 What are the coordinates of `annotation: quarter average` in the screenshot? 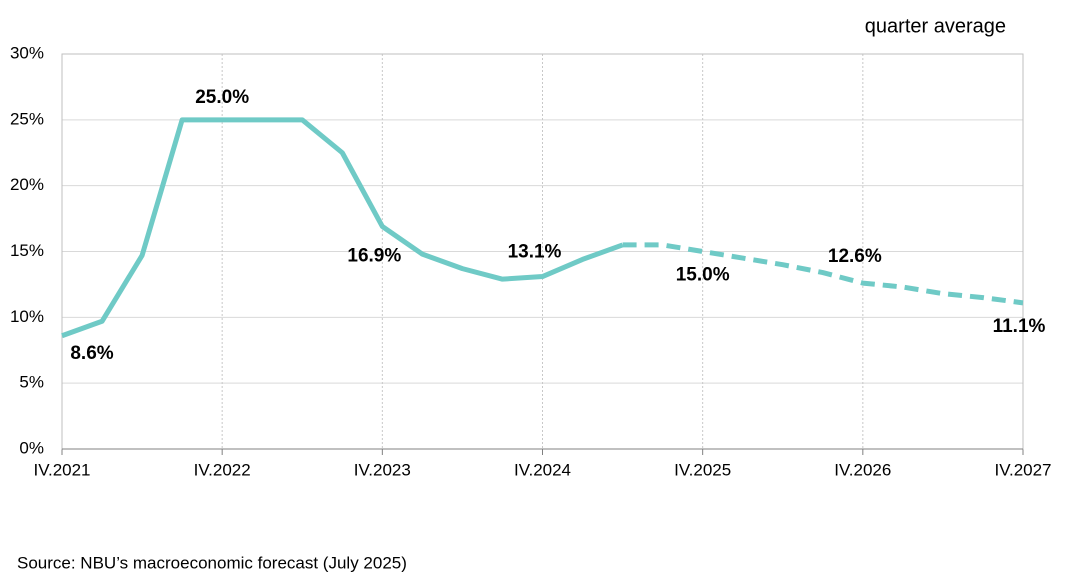 It's located at (935, 26).